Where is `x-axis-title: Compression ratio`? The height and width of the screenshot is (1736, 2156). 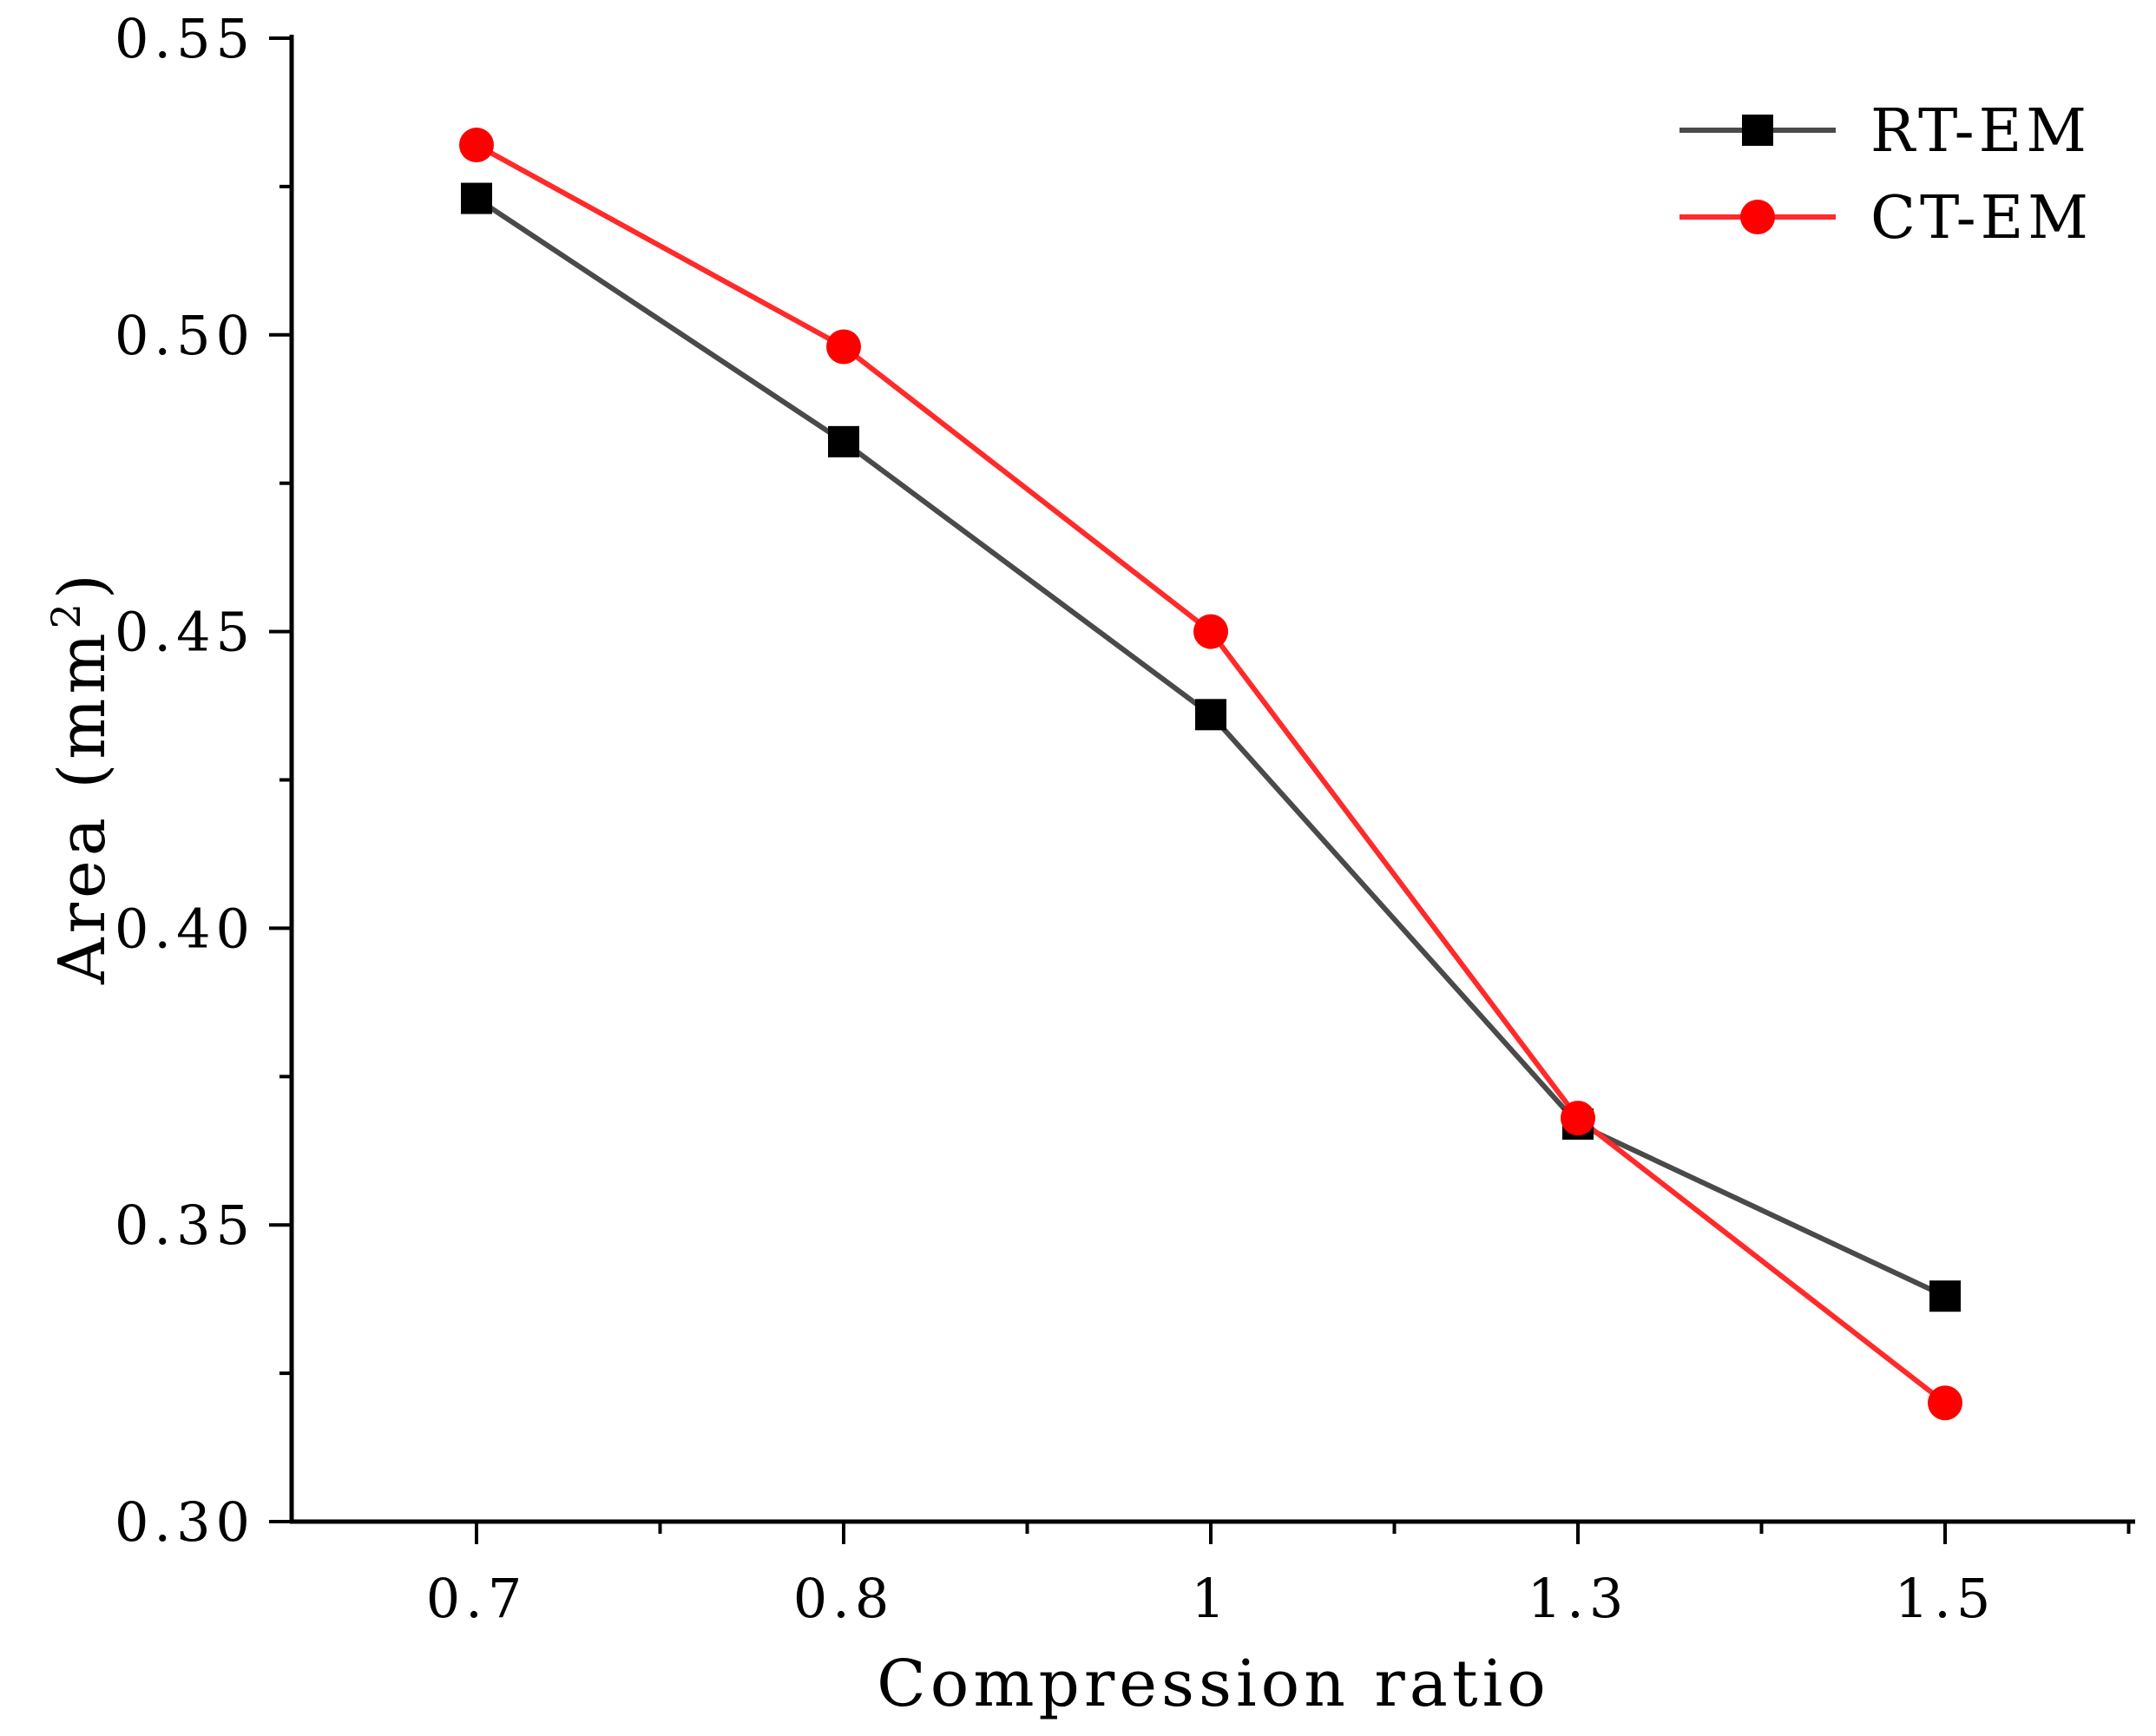 x-axis-title: Compression ratio is located at coordinates (1213, 1684).